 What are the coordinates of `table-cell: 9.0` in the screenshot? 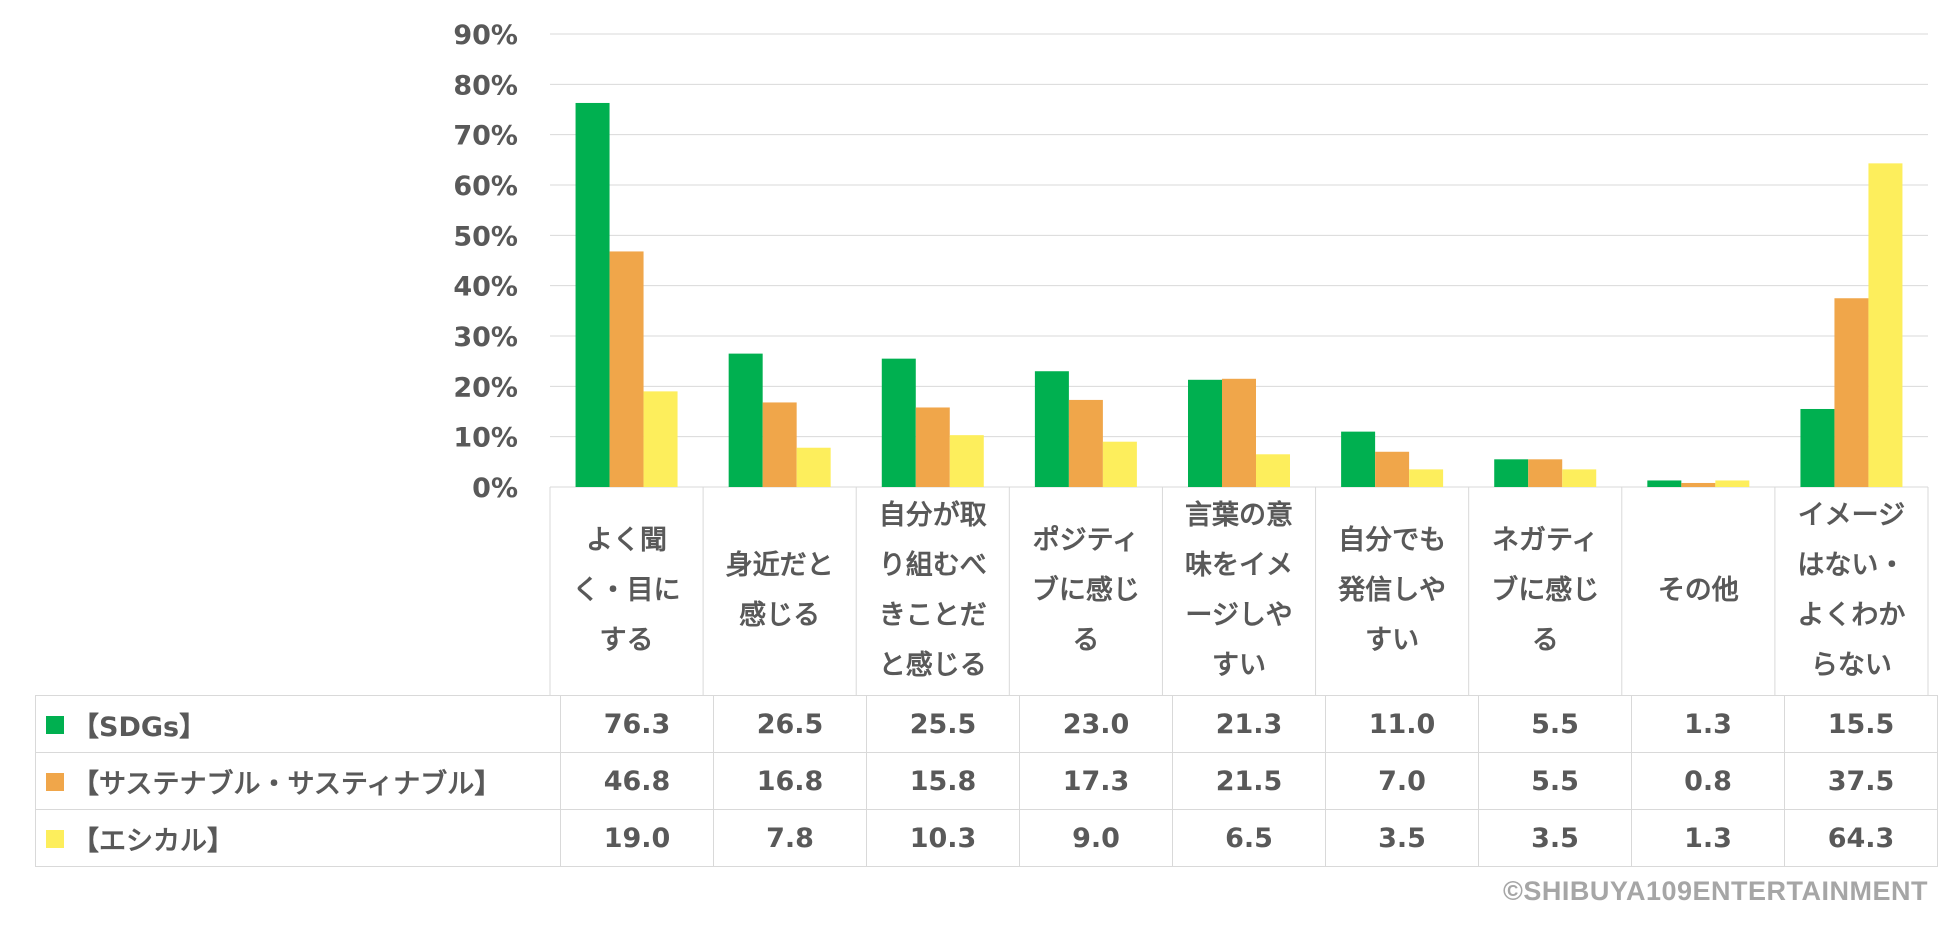 It's located at (1096, 838).